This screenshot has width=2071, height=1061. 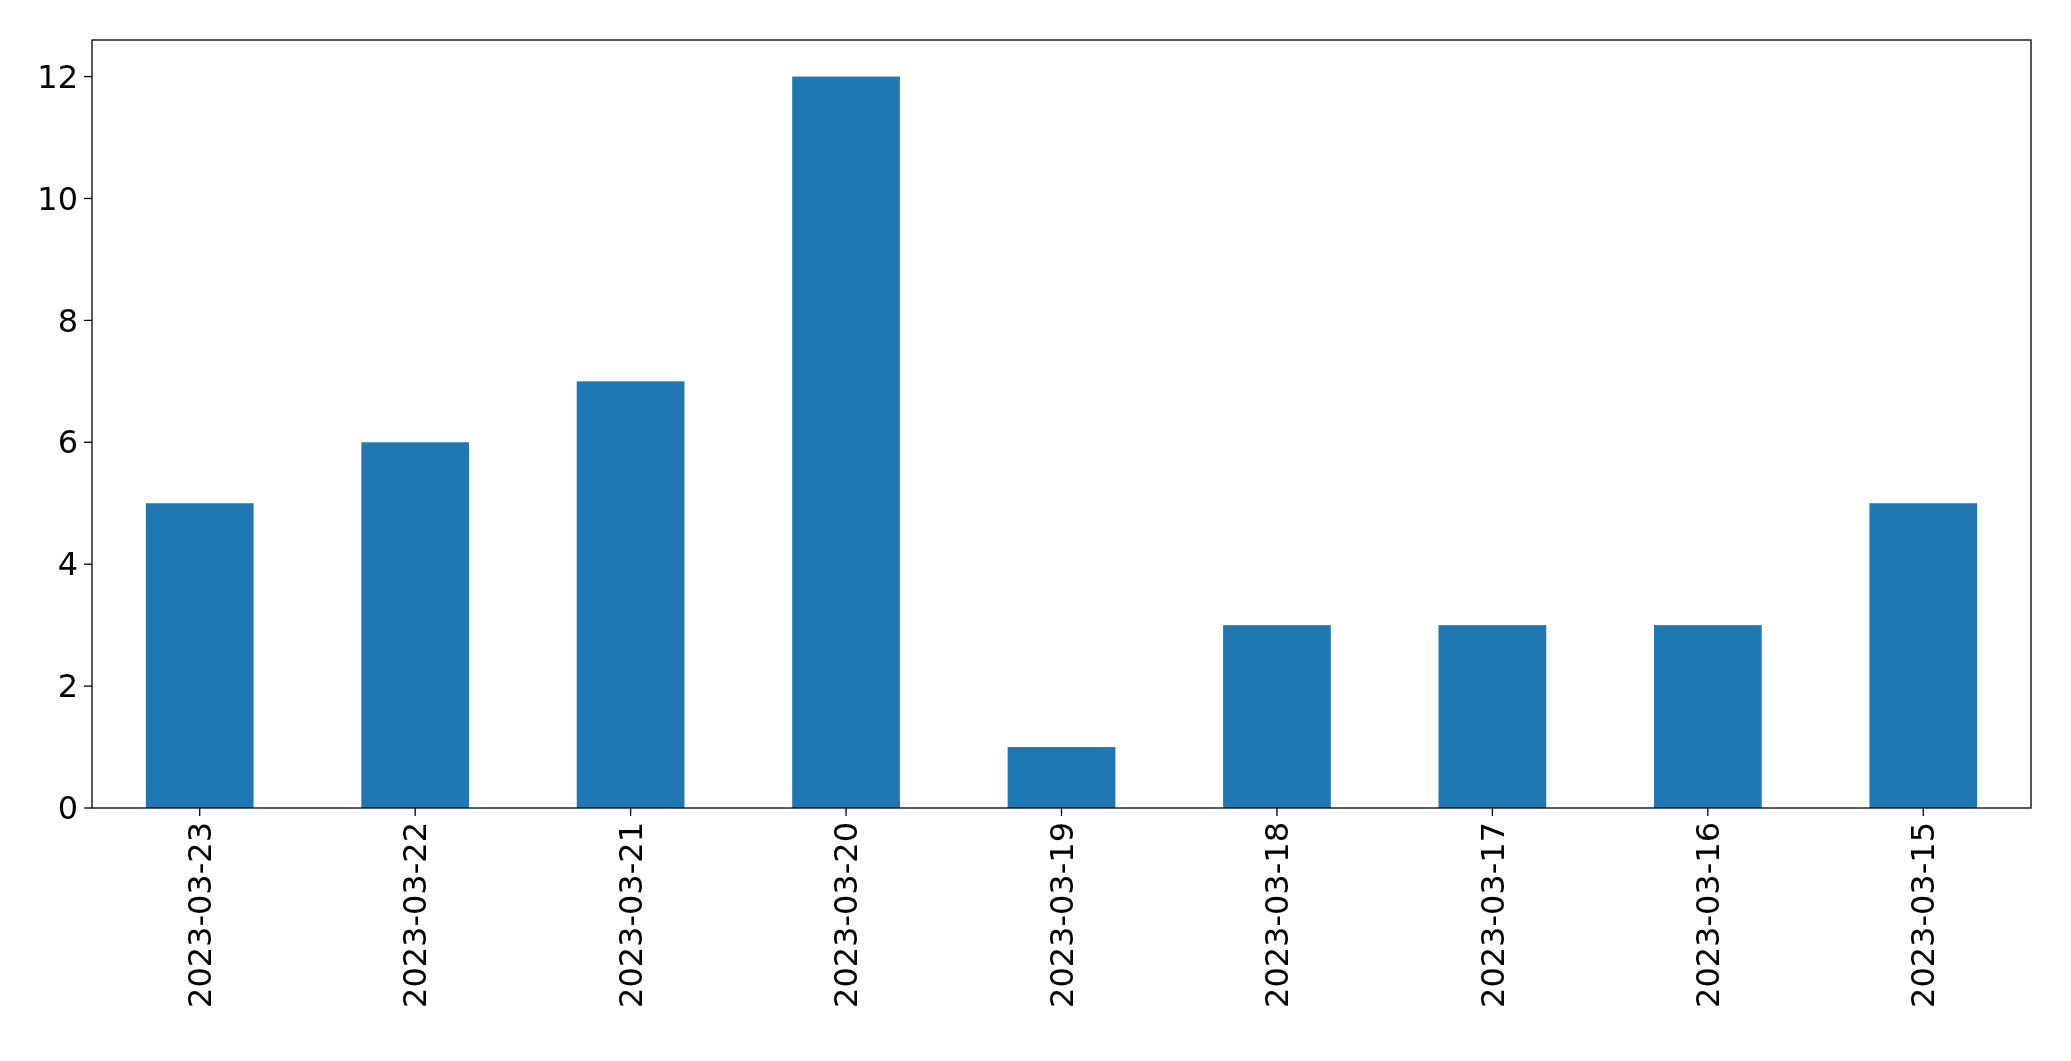 What do you see at coordinates (57, 76) in the screenshot?
I see `y-tick-label: 12` at bounding box center [57, 76].